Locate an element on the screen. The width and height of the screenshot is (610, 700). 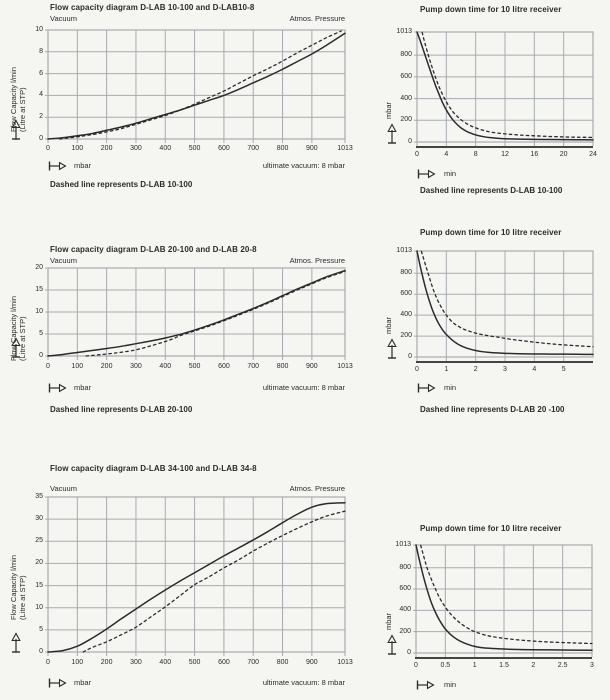
y-tick-label: 30 is located at coordinates (39, 519).